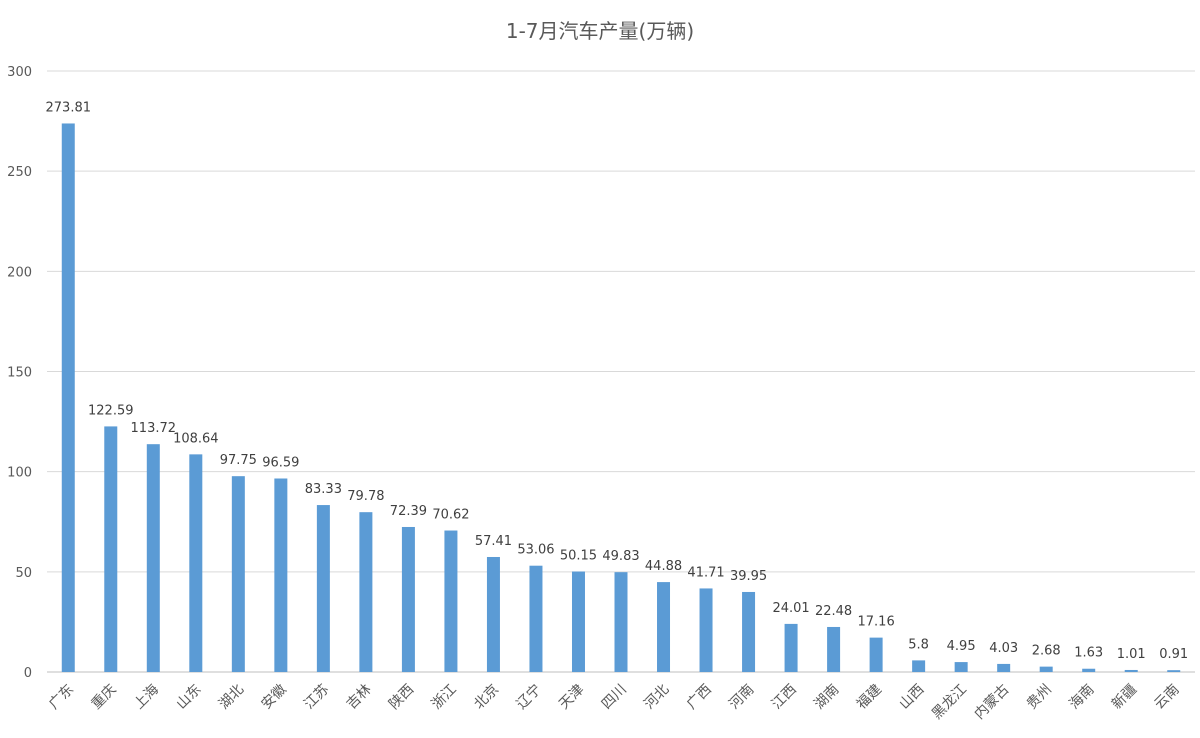  What do you see at coordinates (1174, 671) in the screenshot?
I see `bar-云南` at bounding box center [1174, 671].